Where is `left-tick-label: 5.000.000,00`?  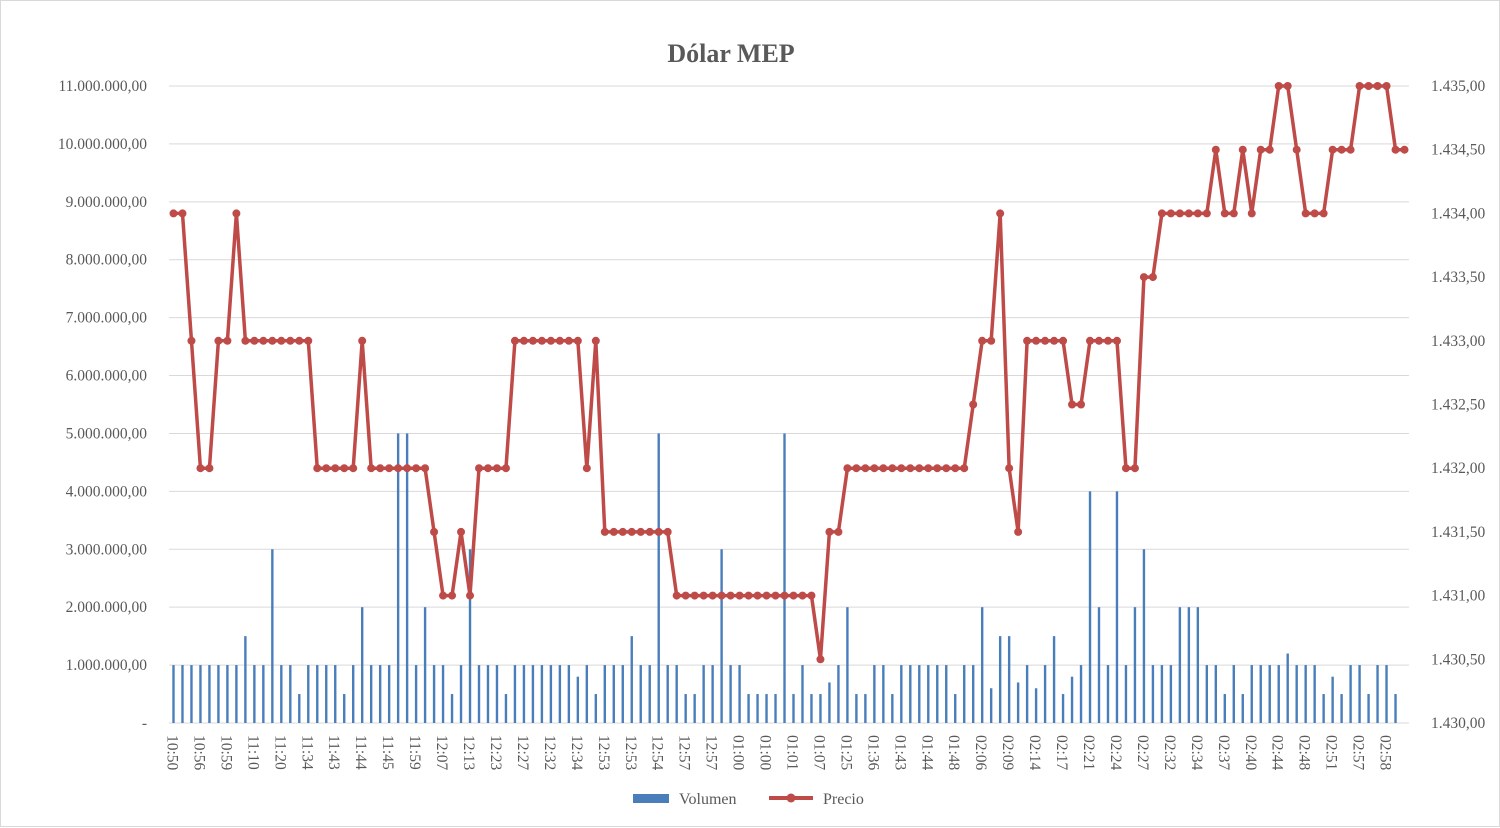
left-tick-label: 5.000.000,00 is located at coordinates (107, 433).